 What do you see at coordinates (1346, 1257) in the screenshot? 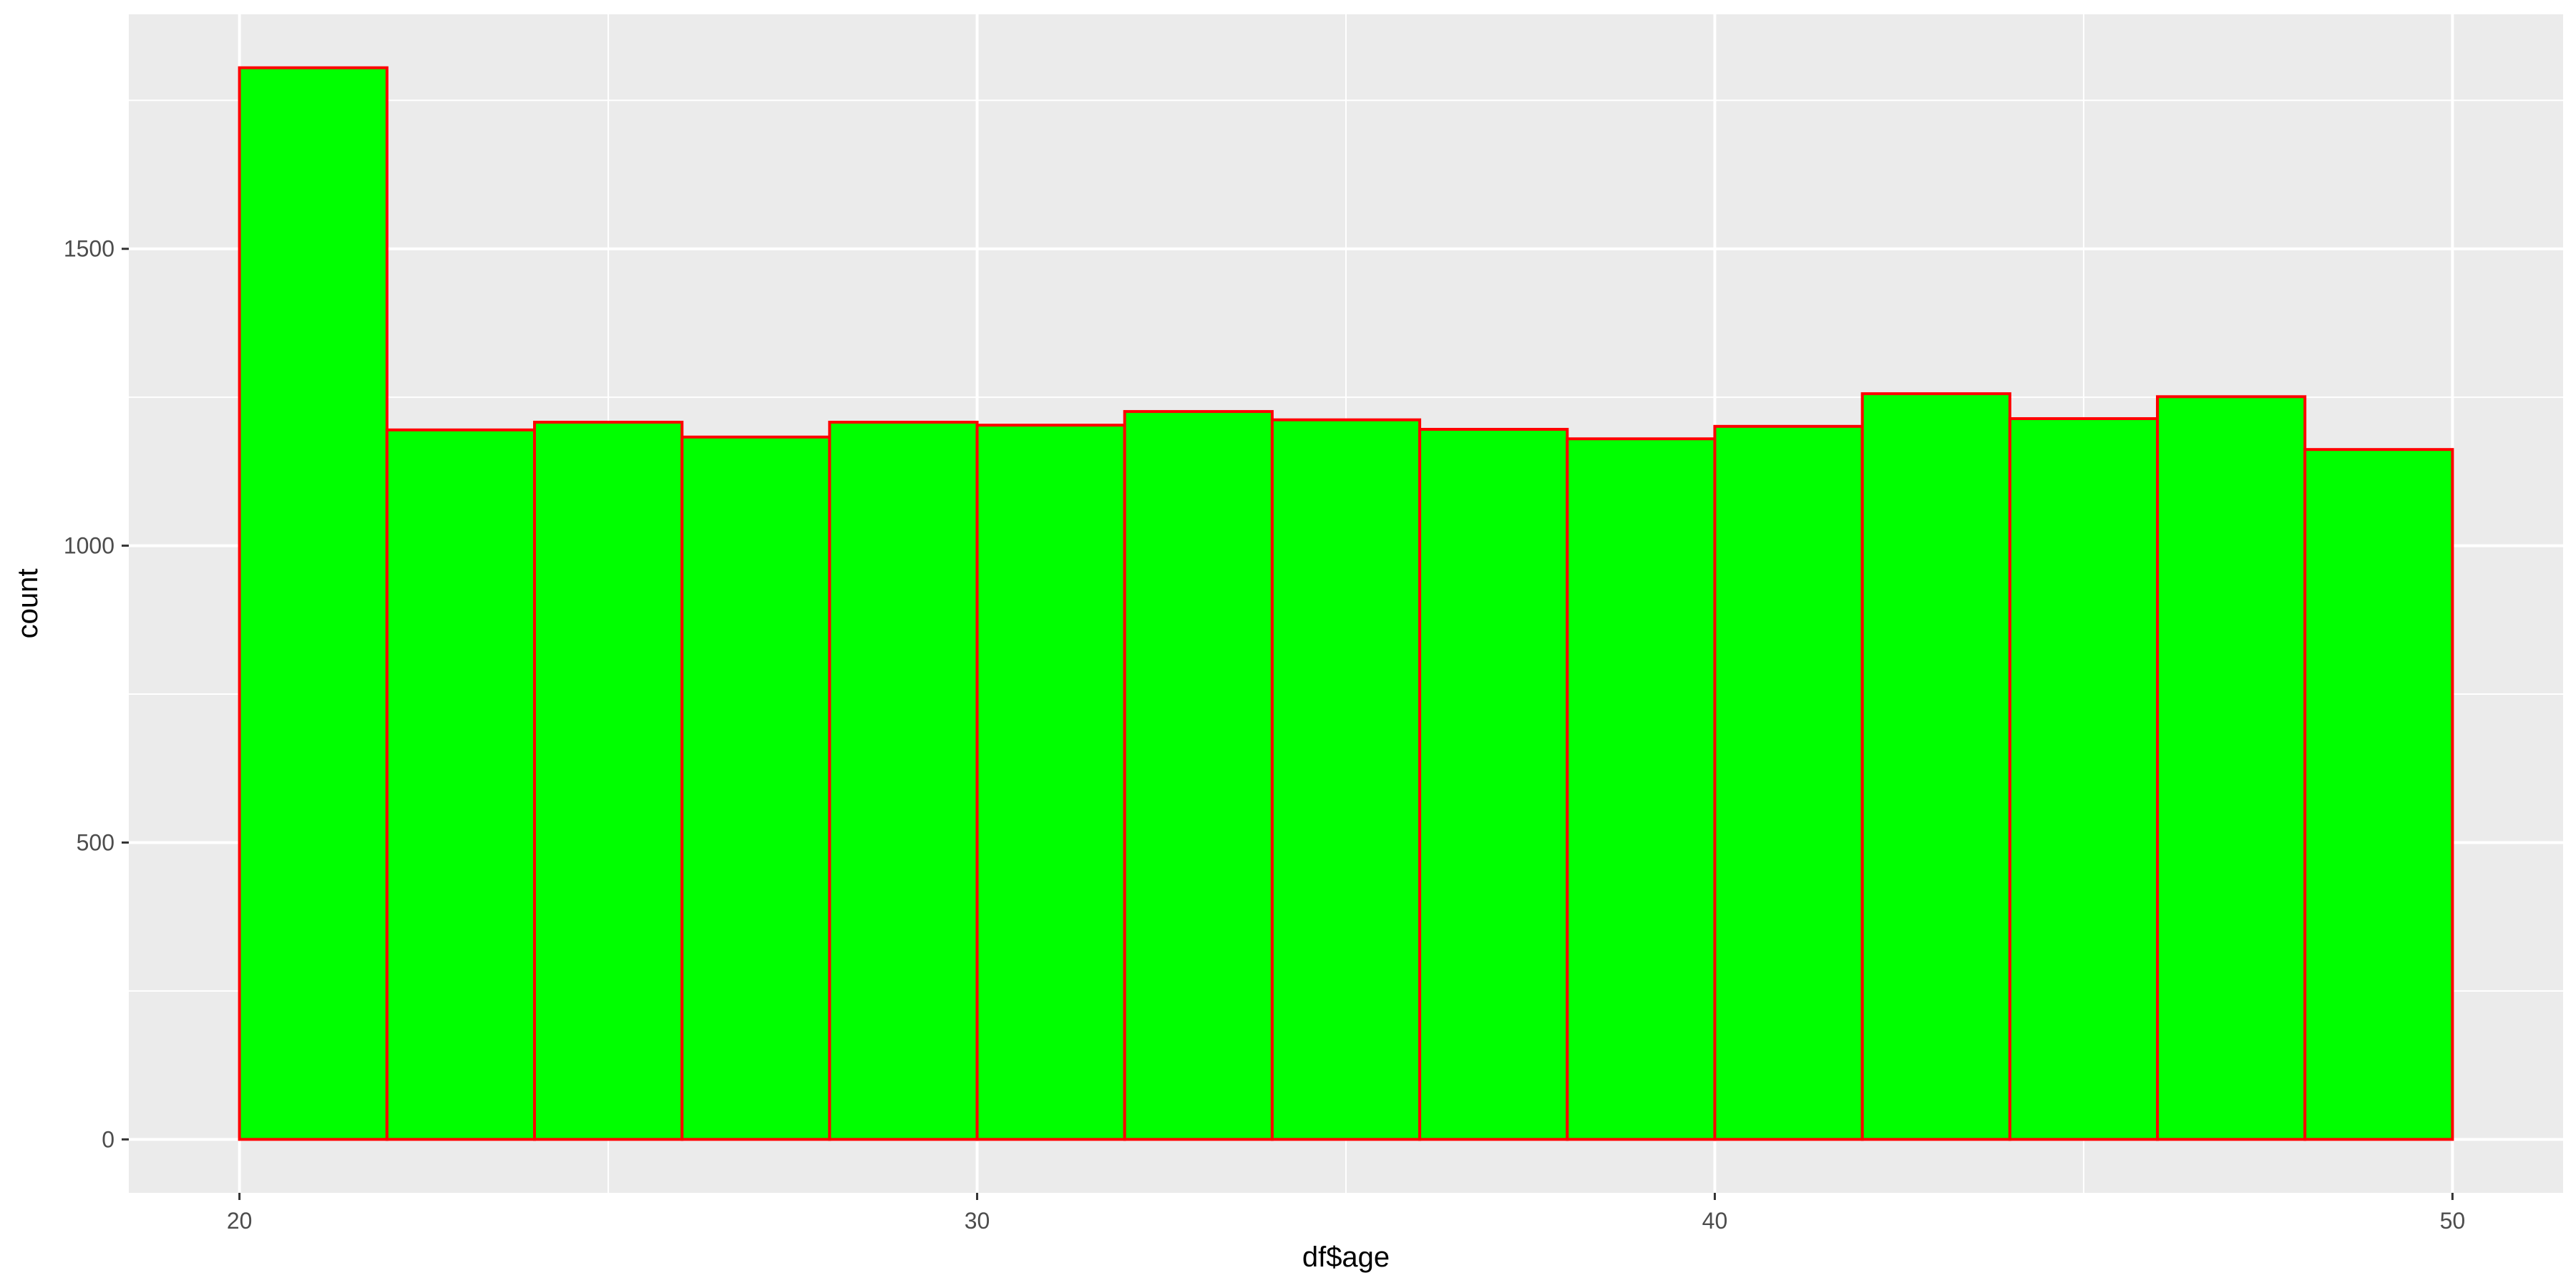
I see `x-axis-title: df$age` at bounding box center [1346, 1257].